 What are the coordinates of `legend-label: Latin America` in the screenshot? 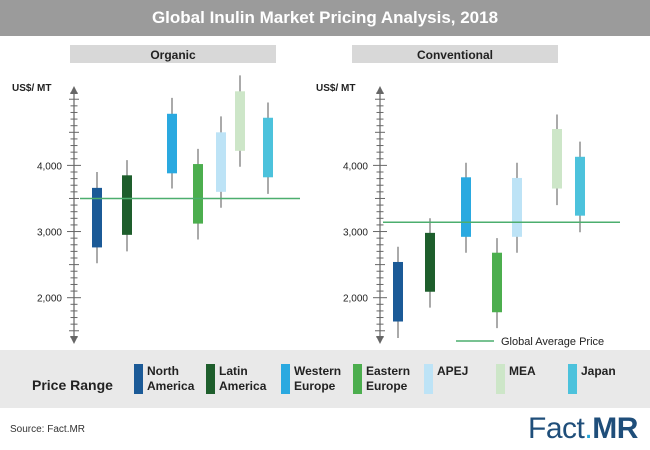 It's located at (243, 378).